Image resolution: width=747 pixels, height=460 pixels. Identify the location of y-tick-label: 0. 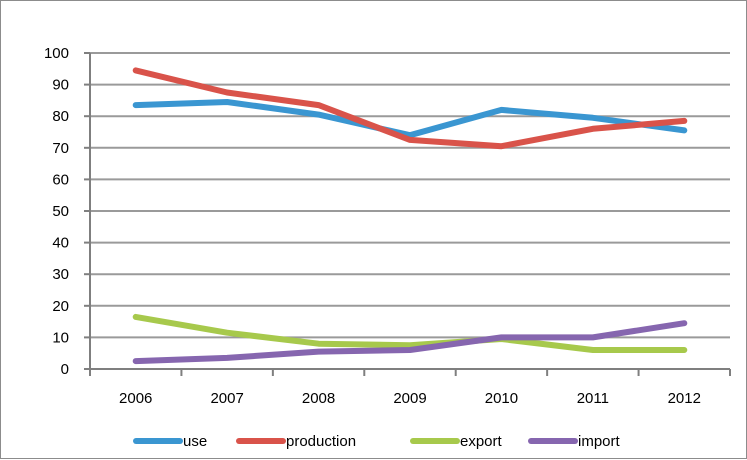
(65, 369).